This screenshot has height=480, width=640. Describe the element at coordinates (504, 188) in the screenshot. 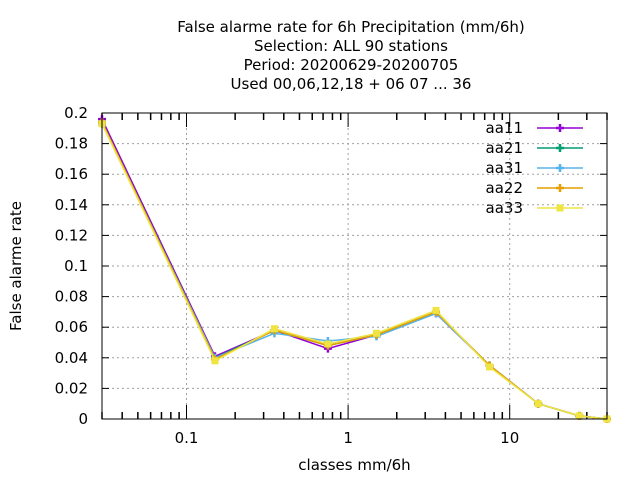

I see `legend-label: aa22` at that location.